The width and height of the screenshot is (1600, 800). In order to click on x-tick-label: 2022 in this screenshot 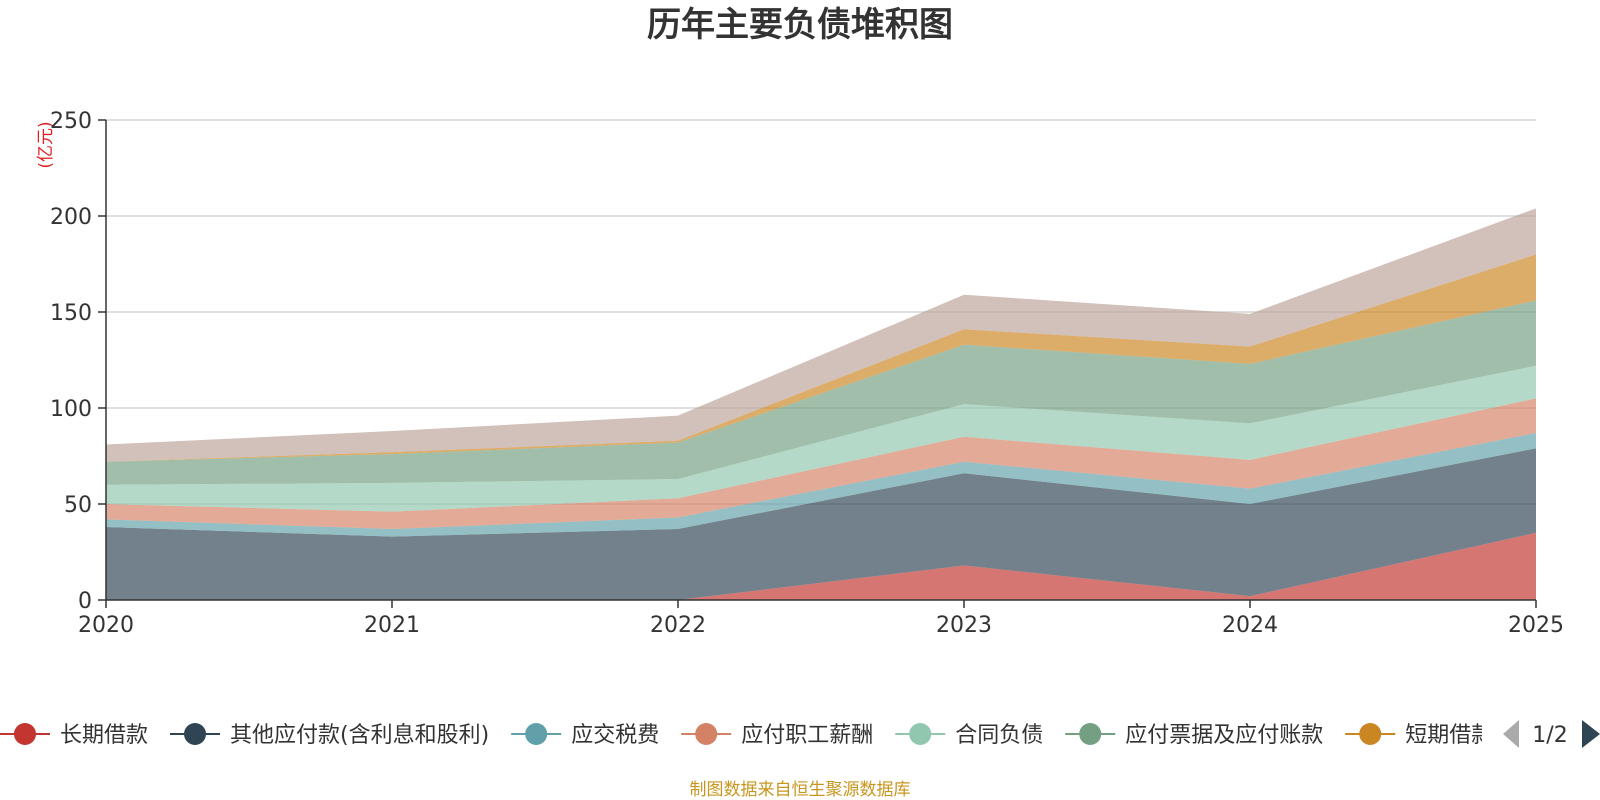, I will do `click(678, 625)`.